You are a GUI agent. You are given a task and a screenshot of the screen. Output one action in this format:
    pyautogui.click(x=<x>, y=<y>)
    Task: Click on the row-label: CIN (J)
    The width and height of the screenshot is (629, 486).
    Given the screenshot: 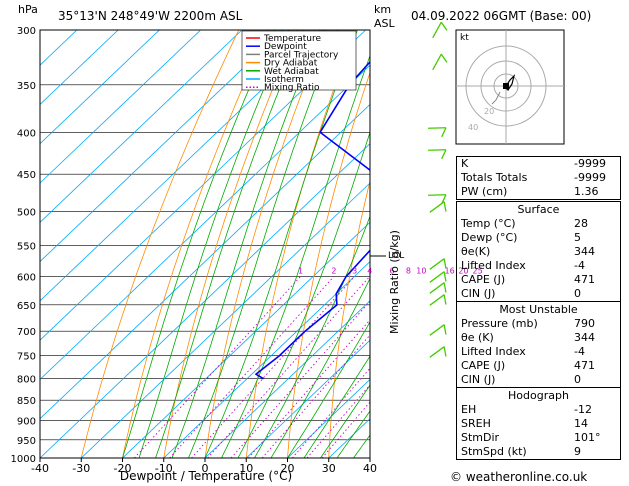 What is the action you would take?
    pyautogui.click(x=478, y=293)
    